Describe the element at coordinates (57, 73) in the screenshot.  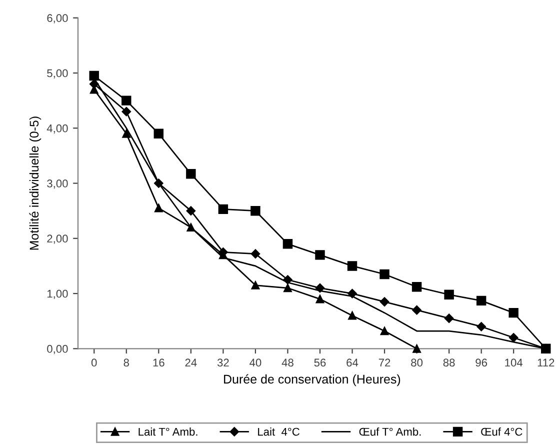
I see `y-tick-label: 5,00` at that location.